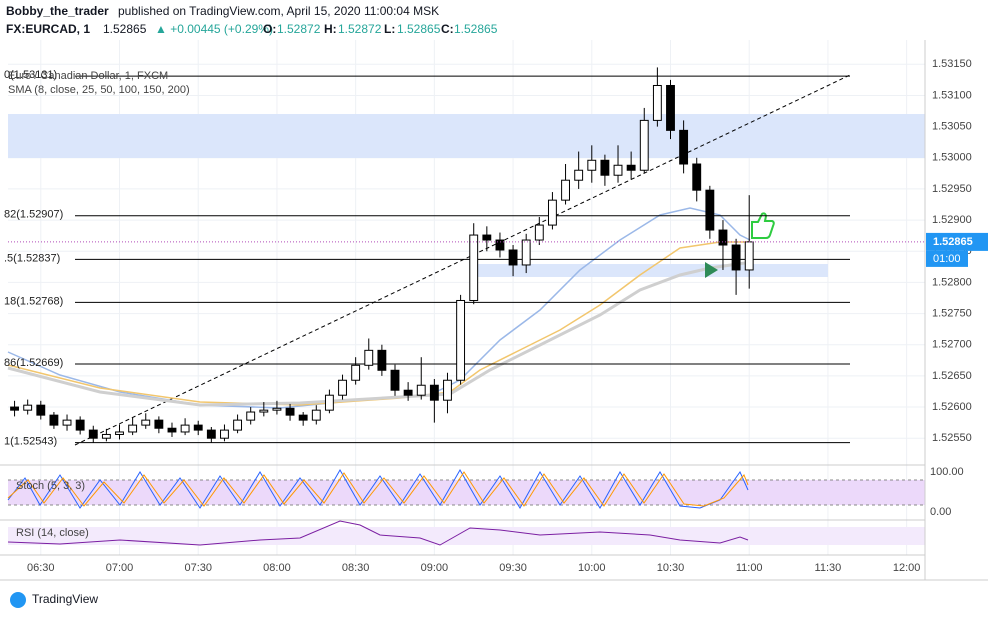  Describe the element at coordinates (50, 486) in the screenshot. I see `stoch-title: Stoch (5, 3, 3)` at that location.